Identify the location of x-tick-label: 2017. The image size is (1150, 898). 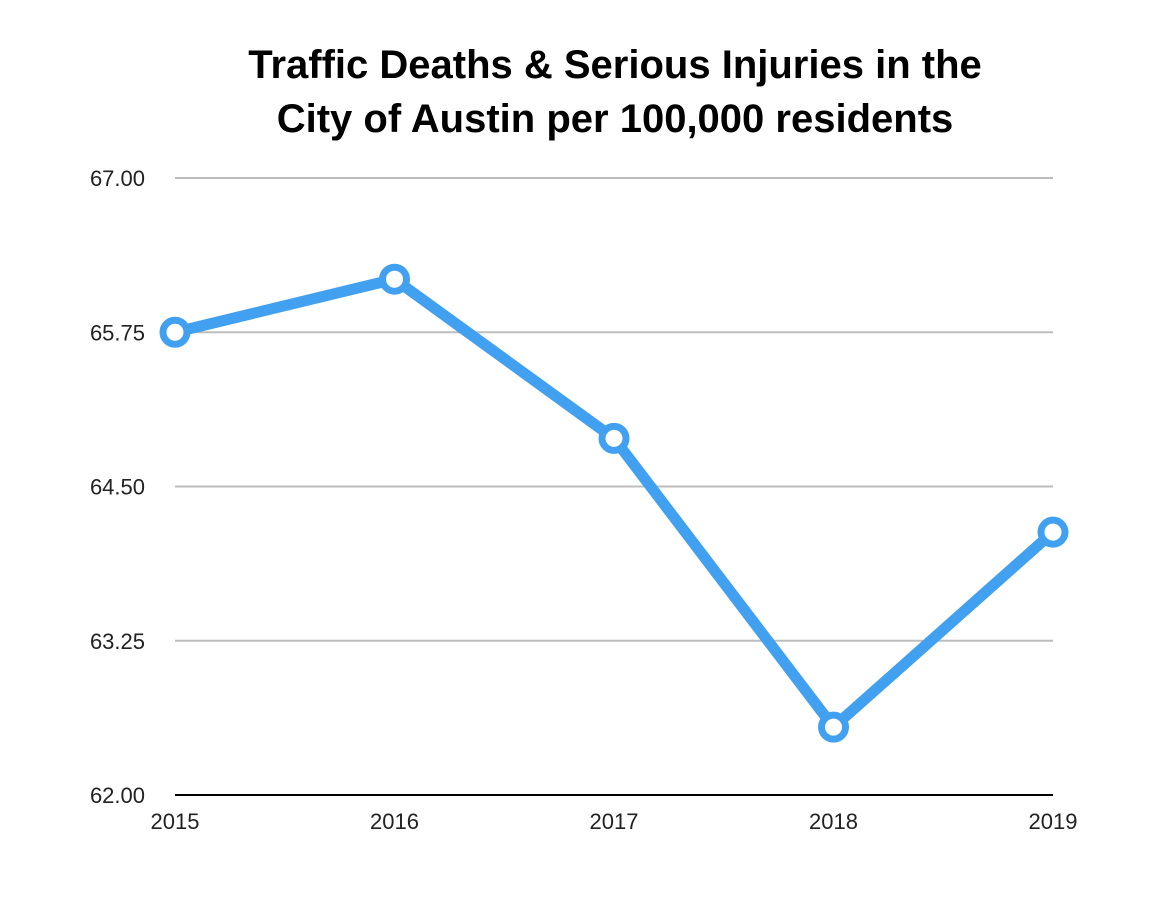
(614, 821).